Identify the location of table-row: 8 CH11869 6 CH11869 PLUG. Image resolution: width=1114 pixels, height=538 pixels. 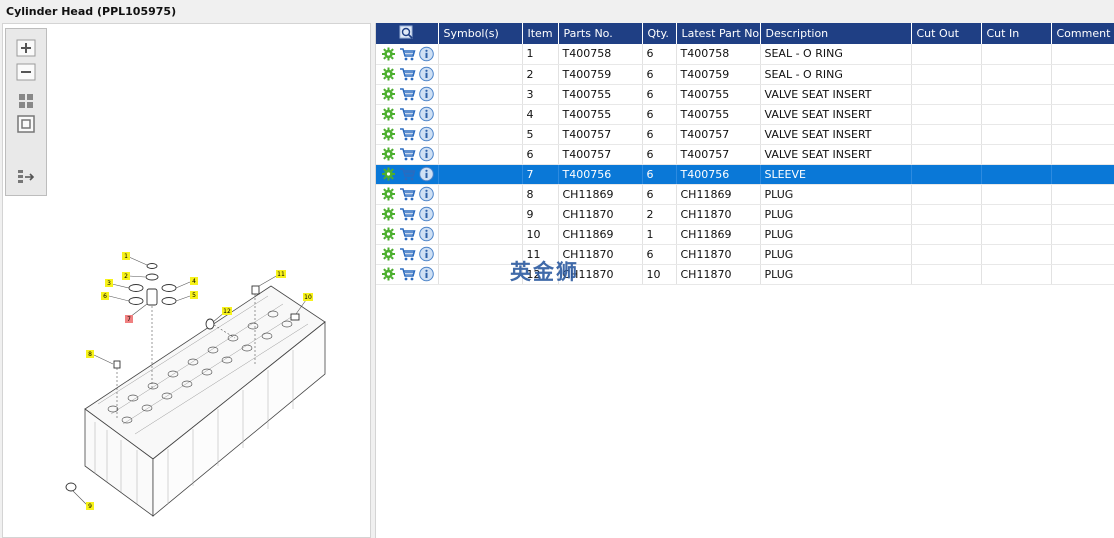
(745, 194).